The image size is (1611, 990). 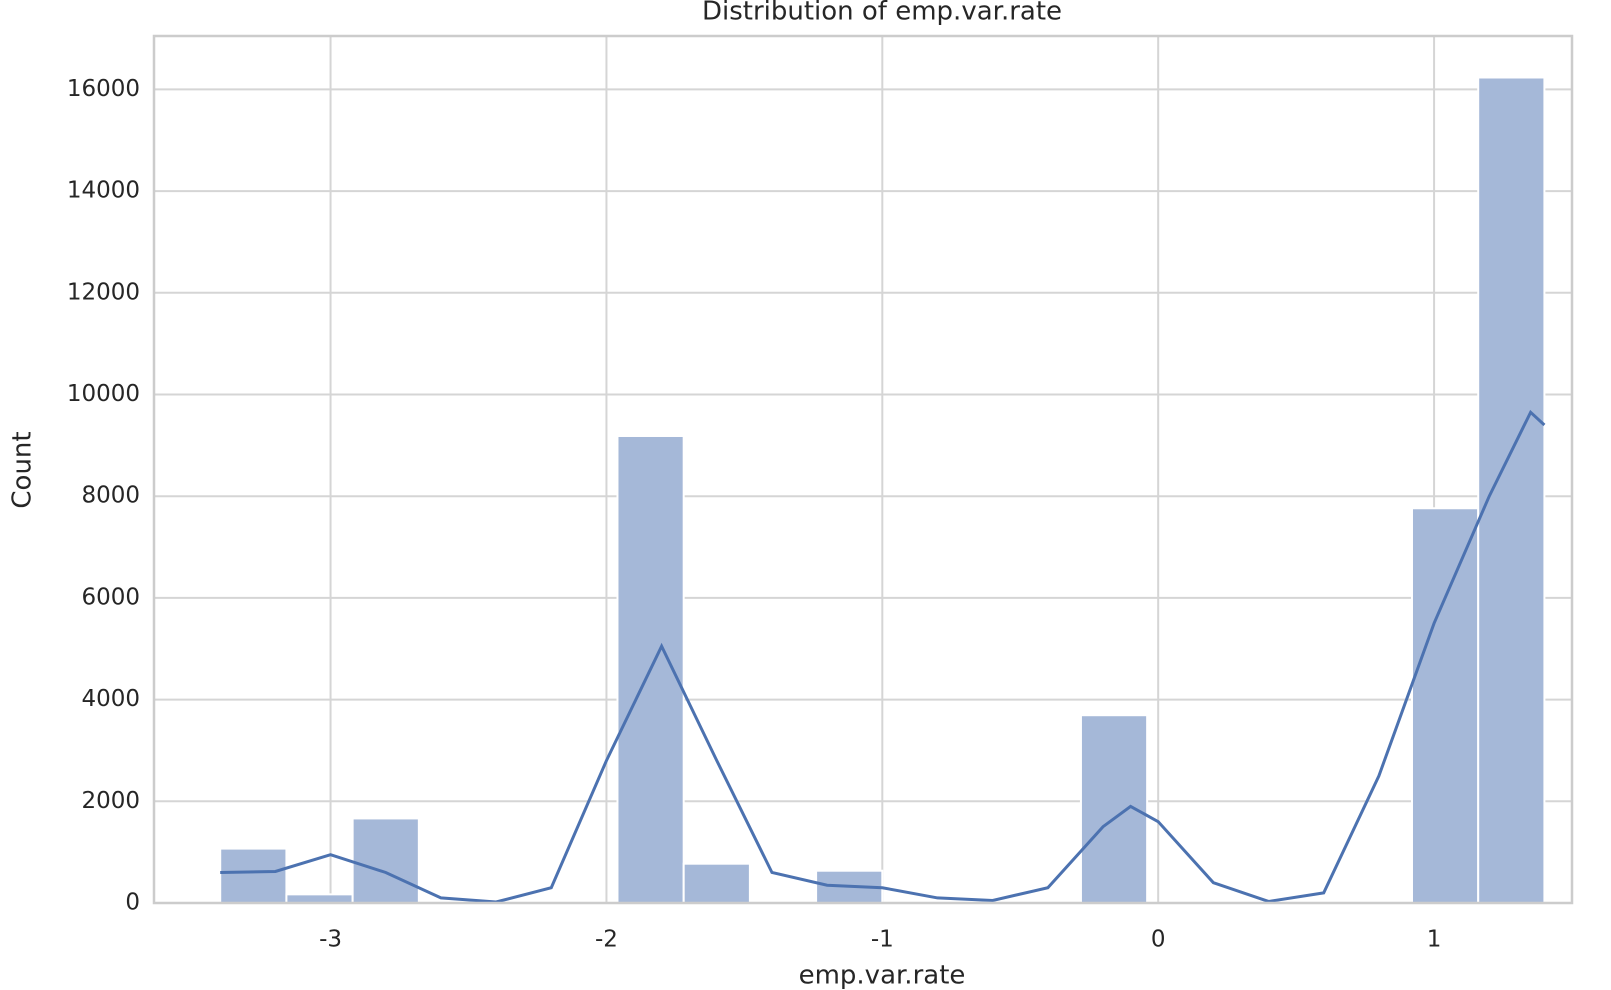 I want to click on y-tick-label: 16000, so click(x=103, y=89).